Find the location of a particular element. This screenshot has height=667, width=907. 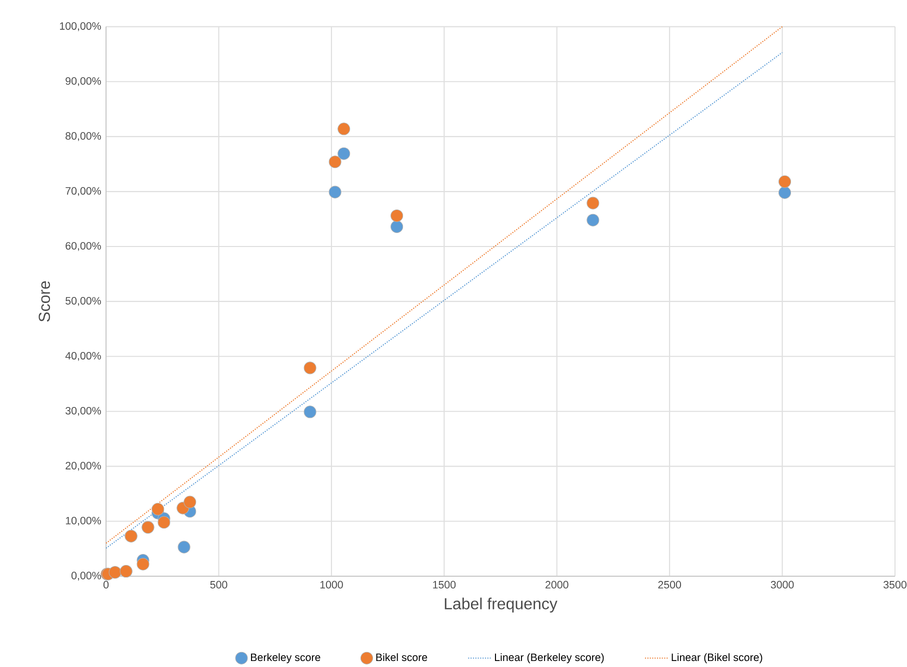

y-tick-label: 70,00% is located at coordinates (83, 191).